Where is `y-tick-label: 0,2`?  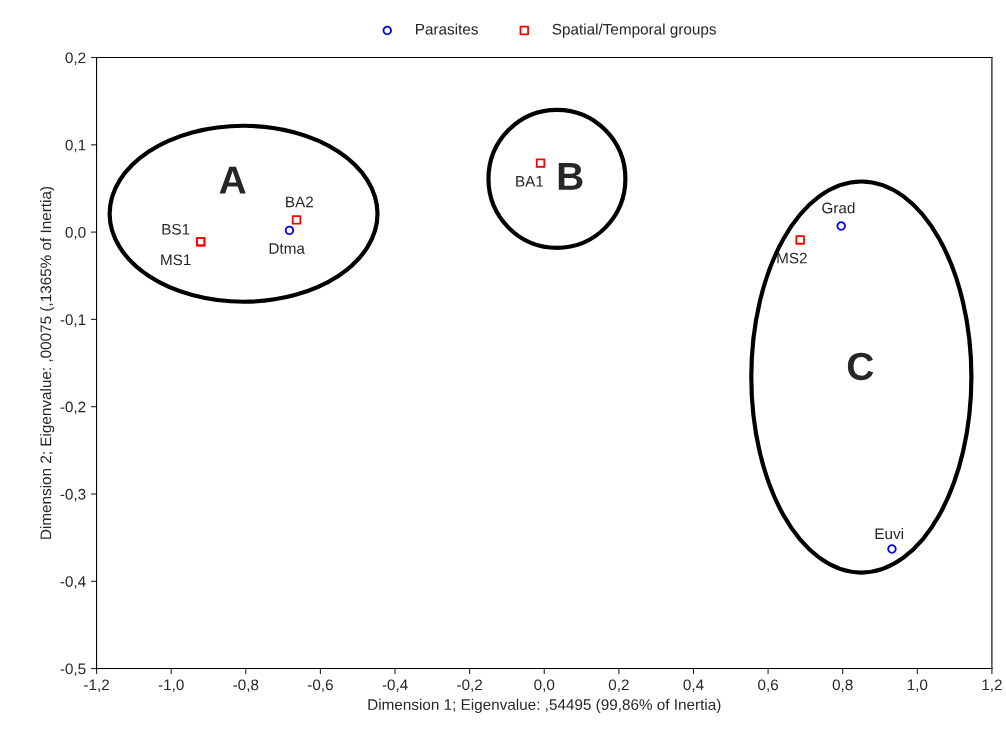
y-tick-label: 0,2 is located at coordinates (75, 59).